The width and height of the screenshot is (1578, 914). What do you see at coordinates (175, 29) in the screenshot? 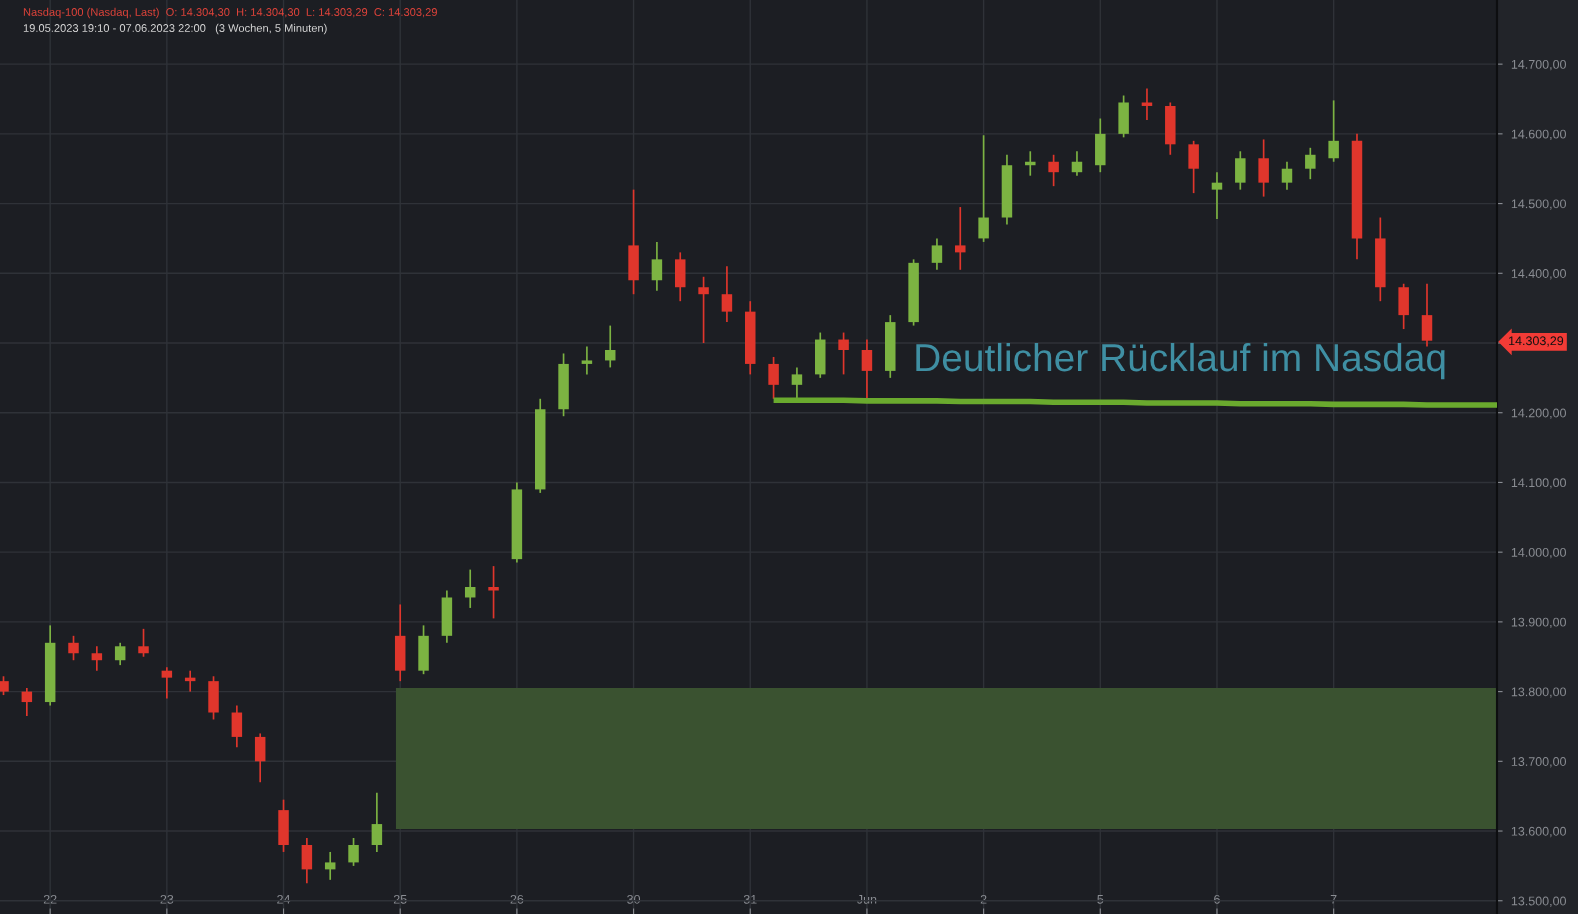
I see `annotation: 19.05.2023 19:10 - 07.06.2023 22:00 (3 Wochen, 5 Minuten)` at bounding box center [175, 29].